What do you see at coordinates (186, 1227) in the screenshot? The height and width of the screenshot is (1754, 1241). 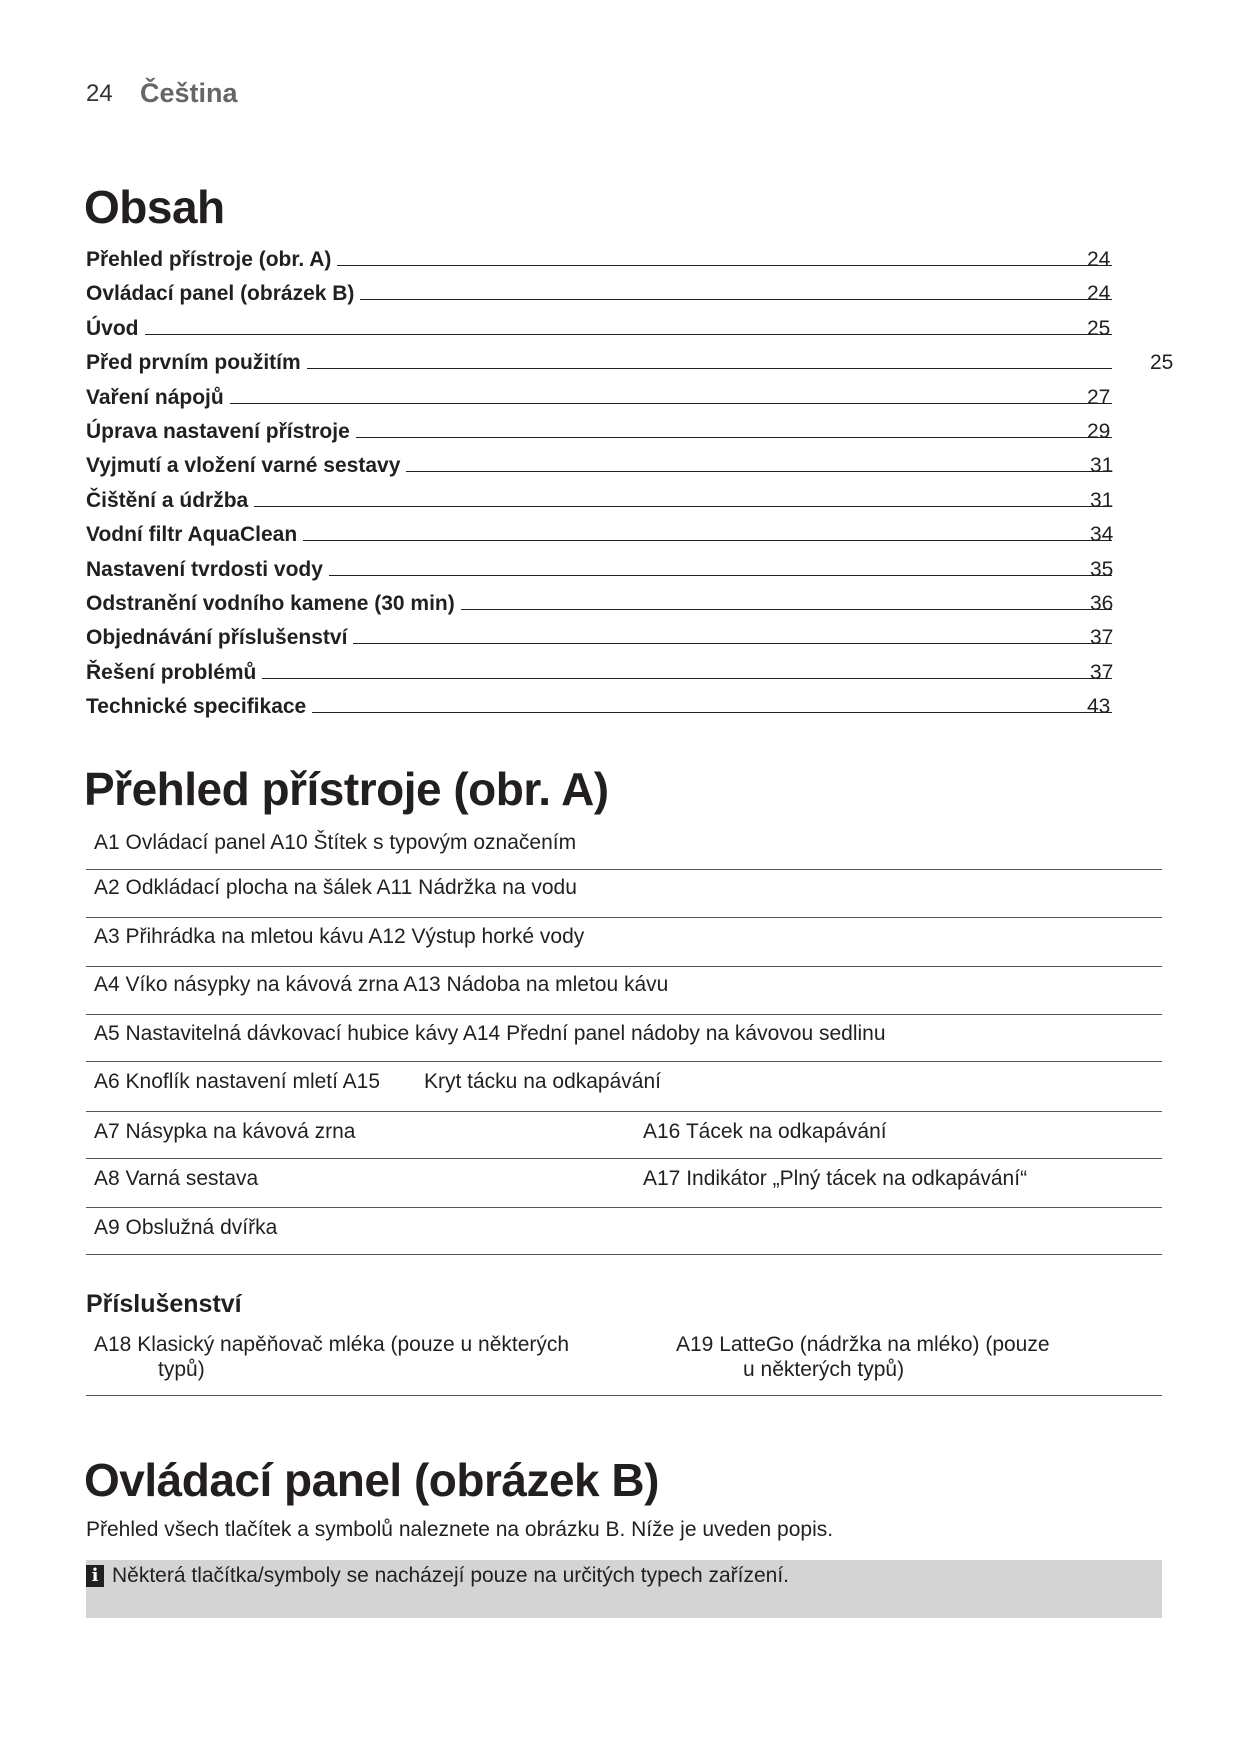 I see `overview-item: A9 Obslužná dvířka` at bounding box center [186, 1227].